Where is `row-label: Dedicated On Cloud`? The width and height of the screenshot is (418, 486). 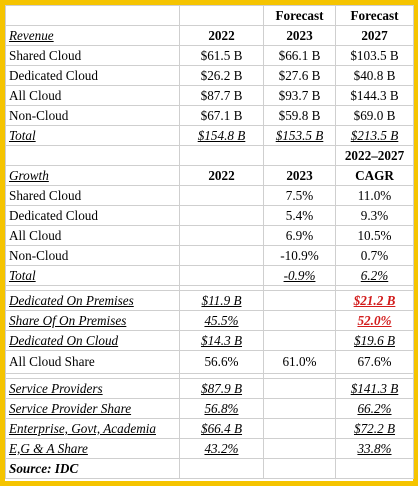
row-label: Dedicated On Cloud is located at coordinates (92, 340).